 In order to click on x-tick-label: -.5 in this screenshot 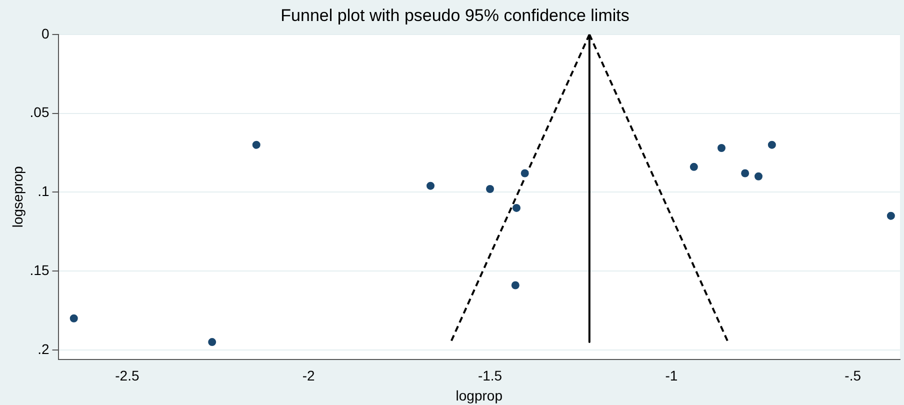, I will do `click(853, 376)`.